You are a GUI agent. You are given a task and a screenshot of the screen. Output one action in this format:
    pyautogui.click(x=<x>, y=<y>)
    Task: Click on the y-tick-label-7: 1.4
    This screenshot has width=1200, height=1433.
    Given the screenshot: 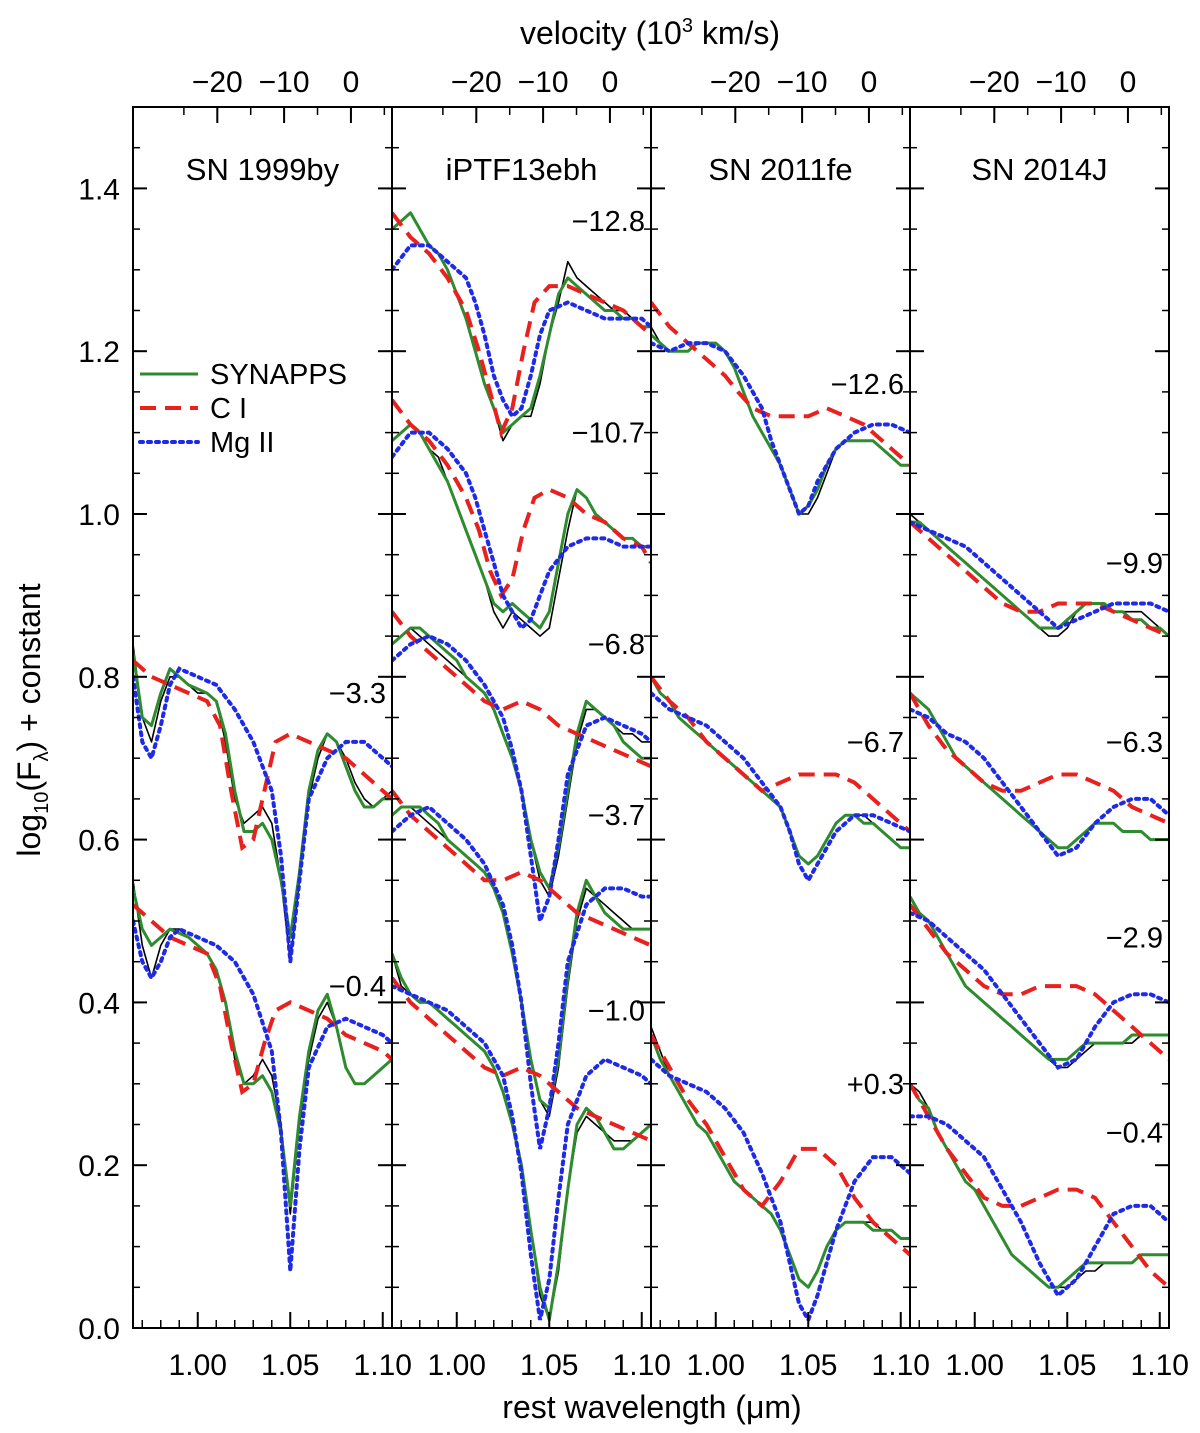 What is the action you would take?
    pyautogui.click(x=99, y=189)
    